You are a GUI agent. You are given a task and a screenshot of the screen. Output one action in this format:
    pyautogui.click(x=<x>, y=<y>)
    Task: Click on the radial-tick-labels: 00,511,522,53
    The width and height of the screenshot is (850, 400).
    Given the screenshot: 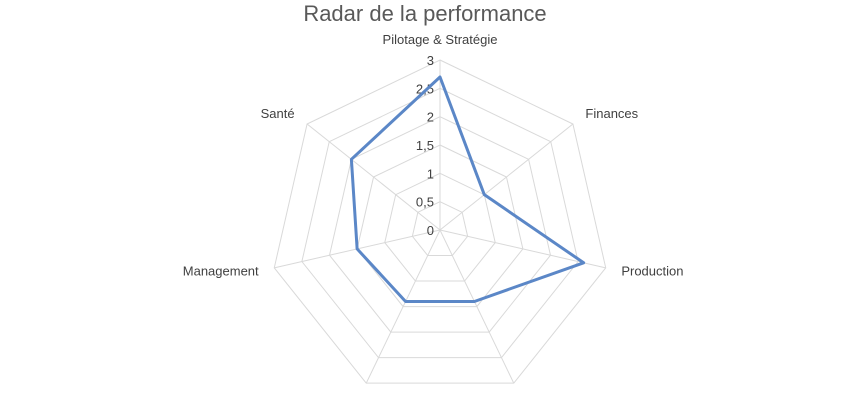 What is the action you would take?
    pyautogui.click(x=425, y=145)
    